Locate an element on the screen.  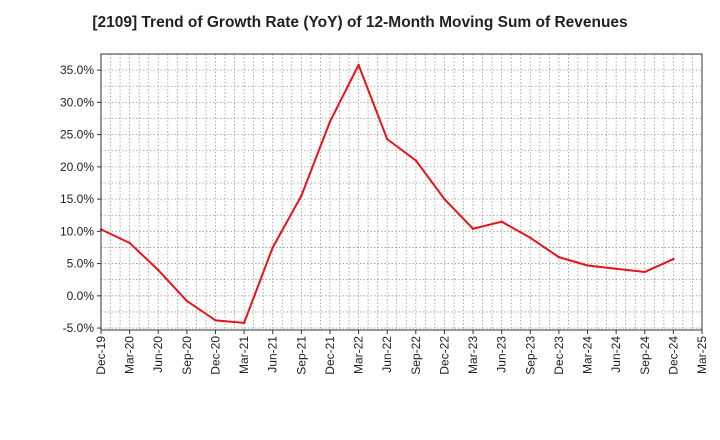
x-tick-label: Mar-20 is located at coordinates (130, 355).